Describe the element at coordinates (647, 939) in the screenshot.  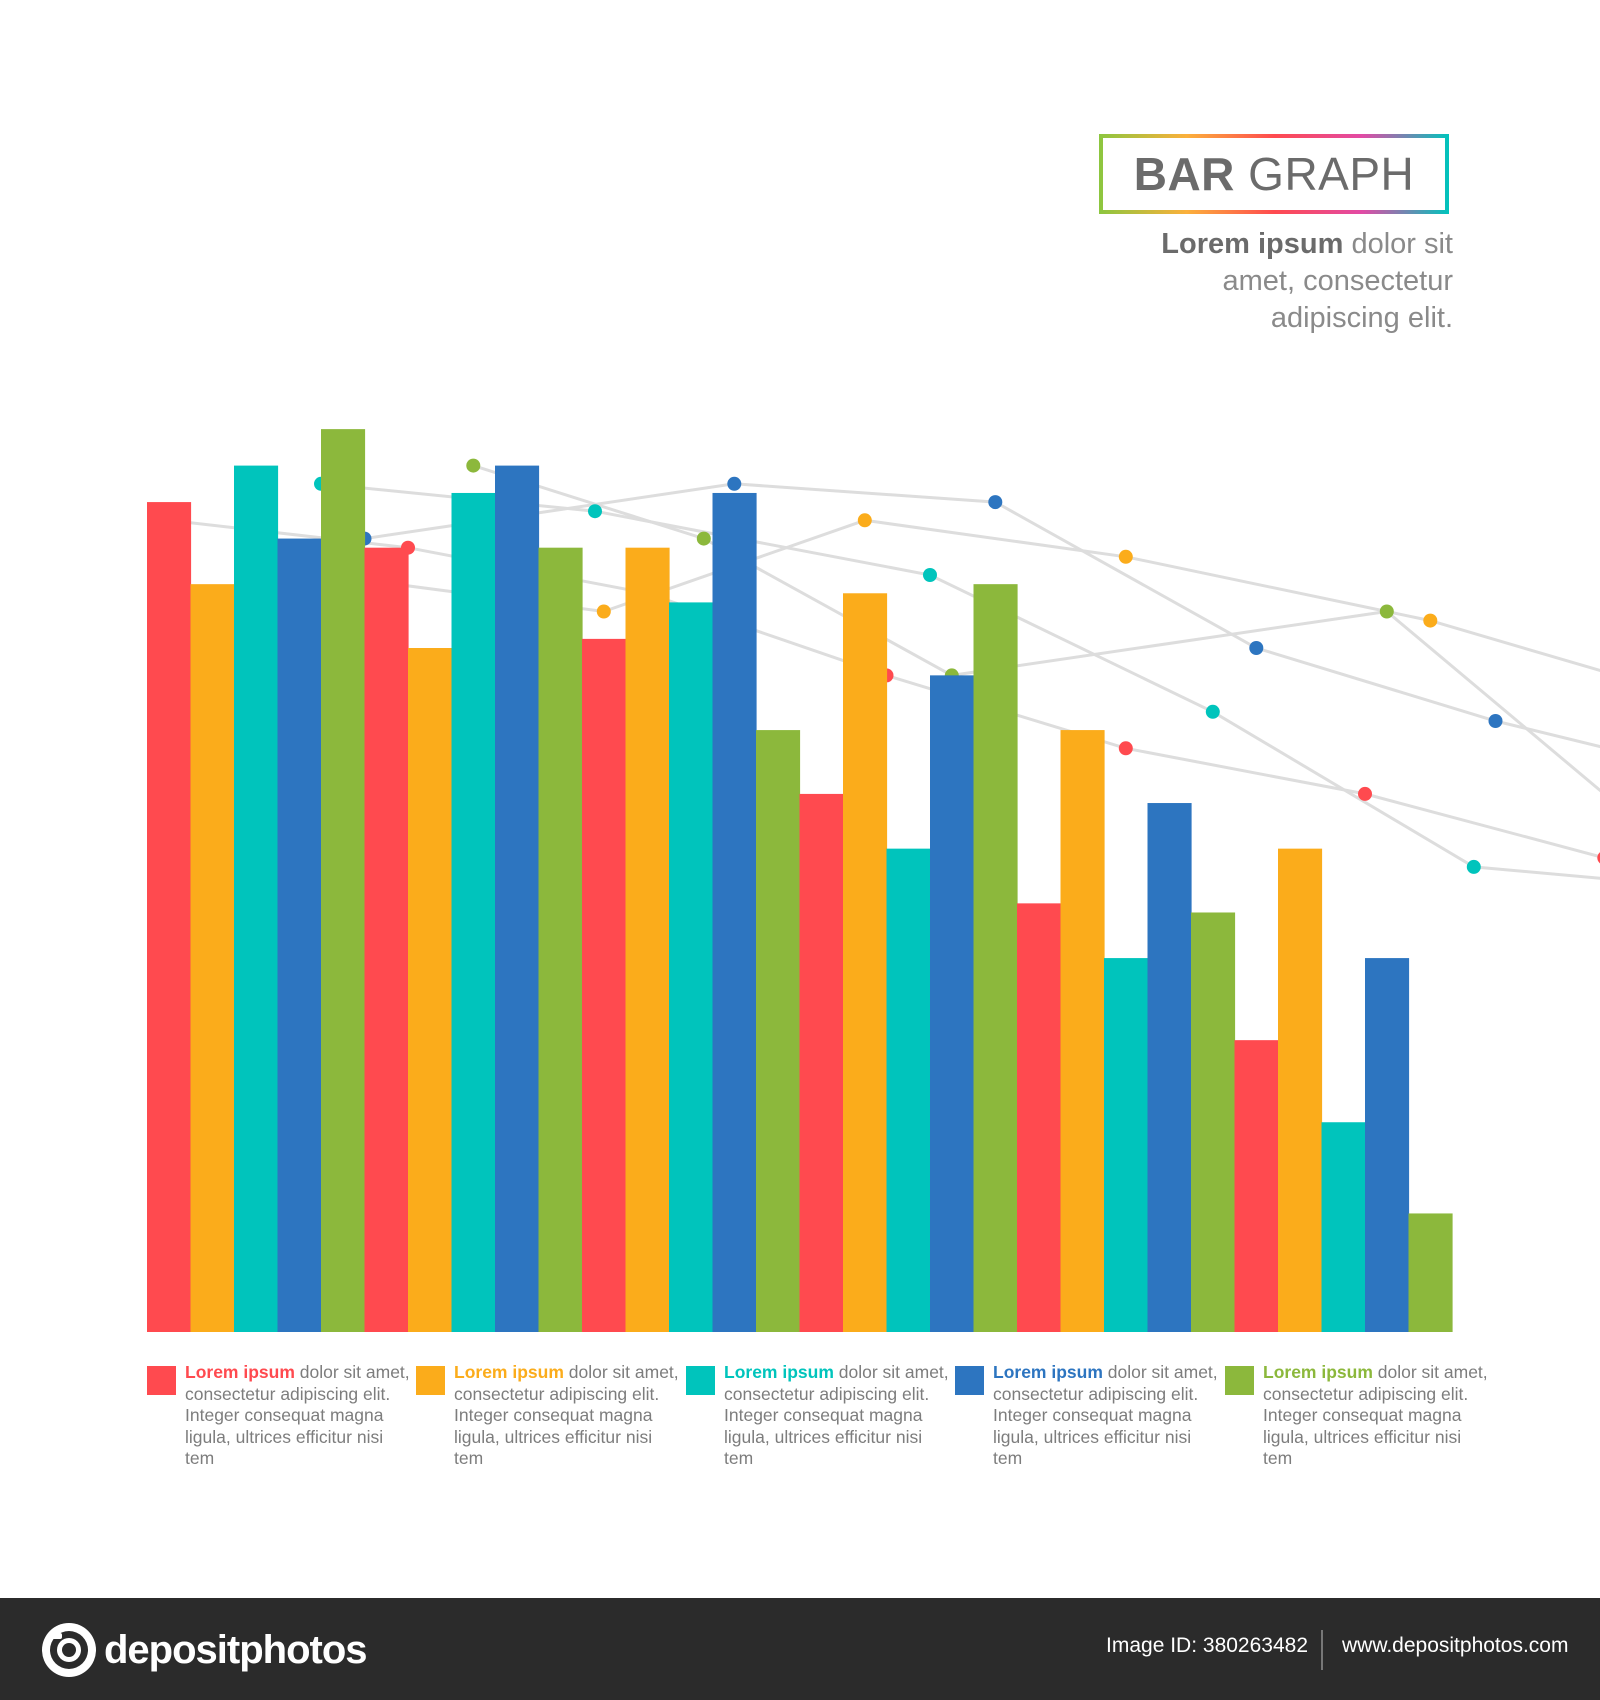
I see `bar-s2-c3` at that location.